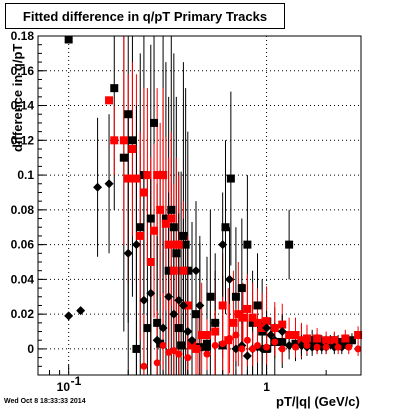  Describe the element at coordinates (23, 106) in the screenshot. I see `y-tick-label: 0.14` at that location.